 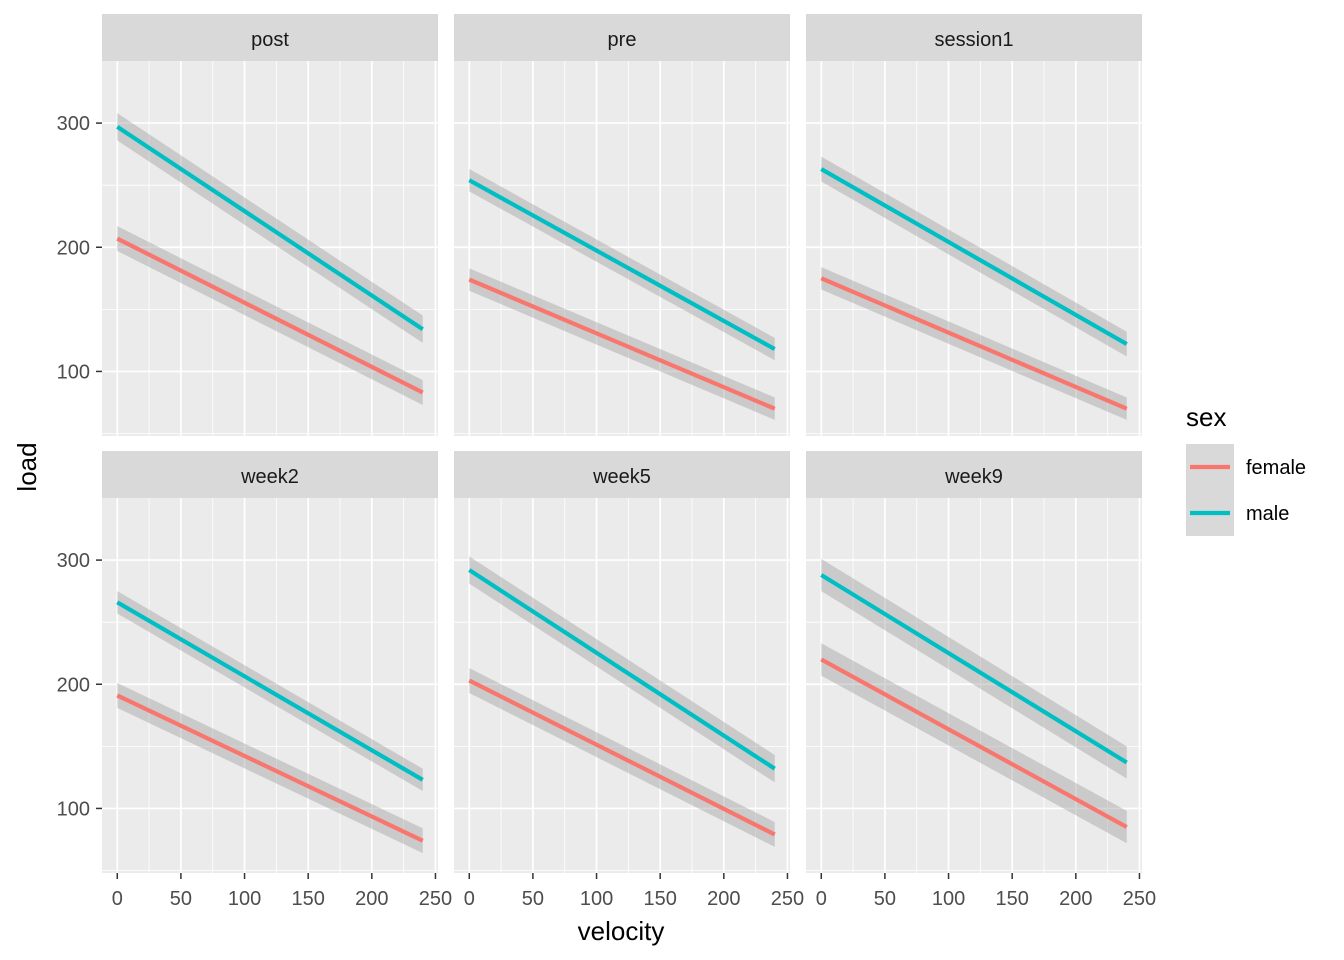 I want to click on facet-strip-label: week2, so click(x=269, y=477).